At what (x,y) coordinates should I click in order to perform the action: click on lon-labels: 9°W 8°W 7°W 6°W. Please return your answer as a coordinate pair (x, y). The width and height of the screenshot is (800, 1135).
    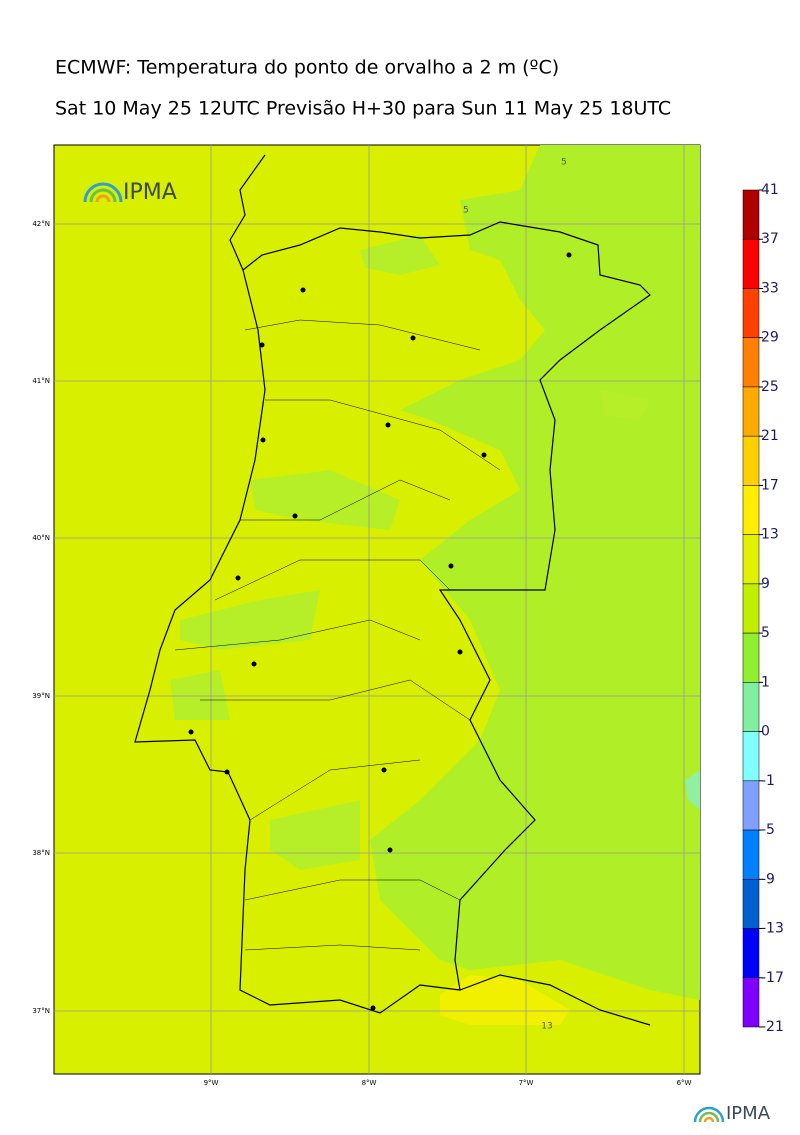
    Looking at the image, I should click on (448, 1083).